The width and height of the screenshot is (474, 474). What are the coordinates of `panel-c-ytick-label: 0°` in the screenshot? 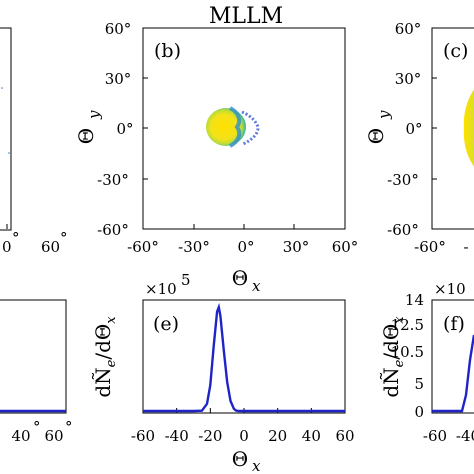 It's located at (413, 129).